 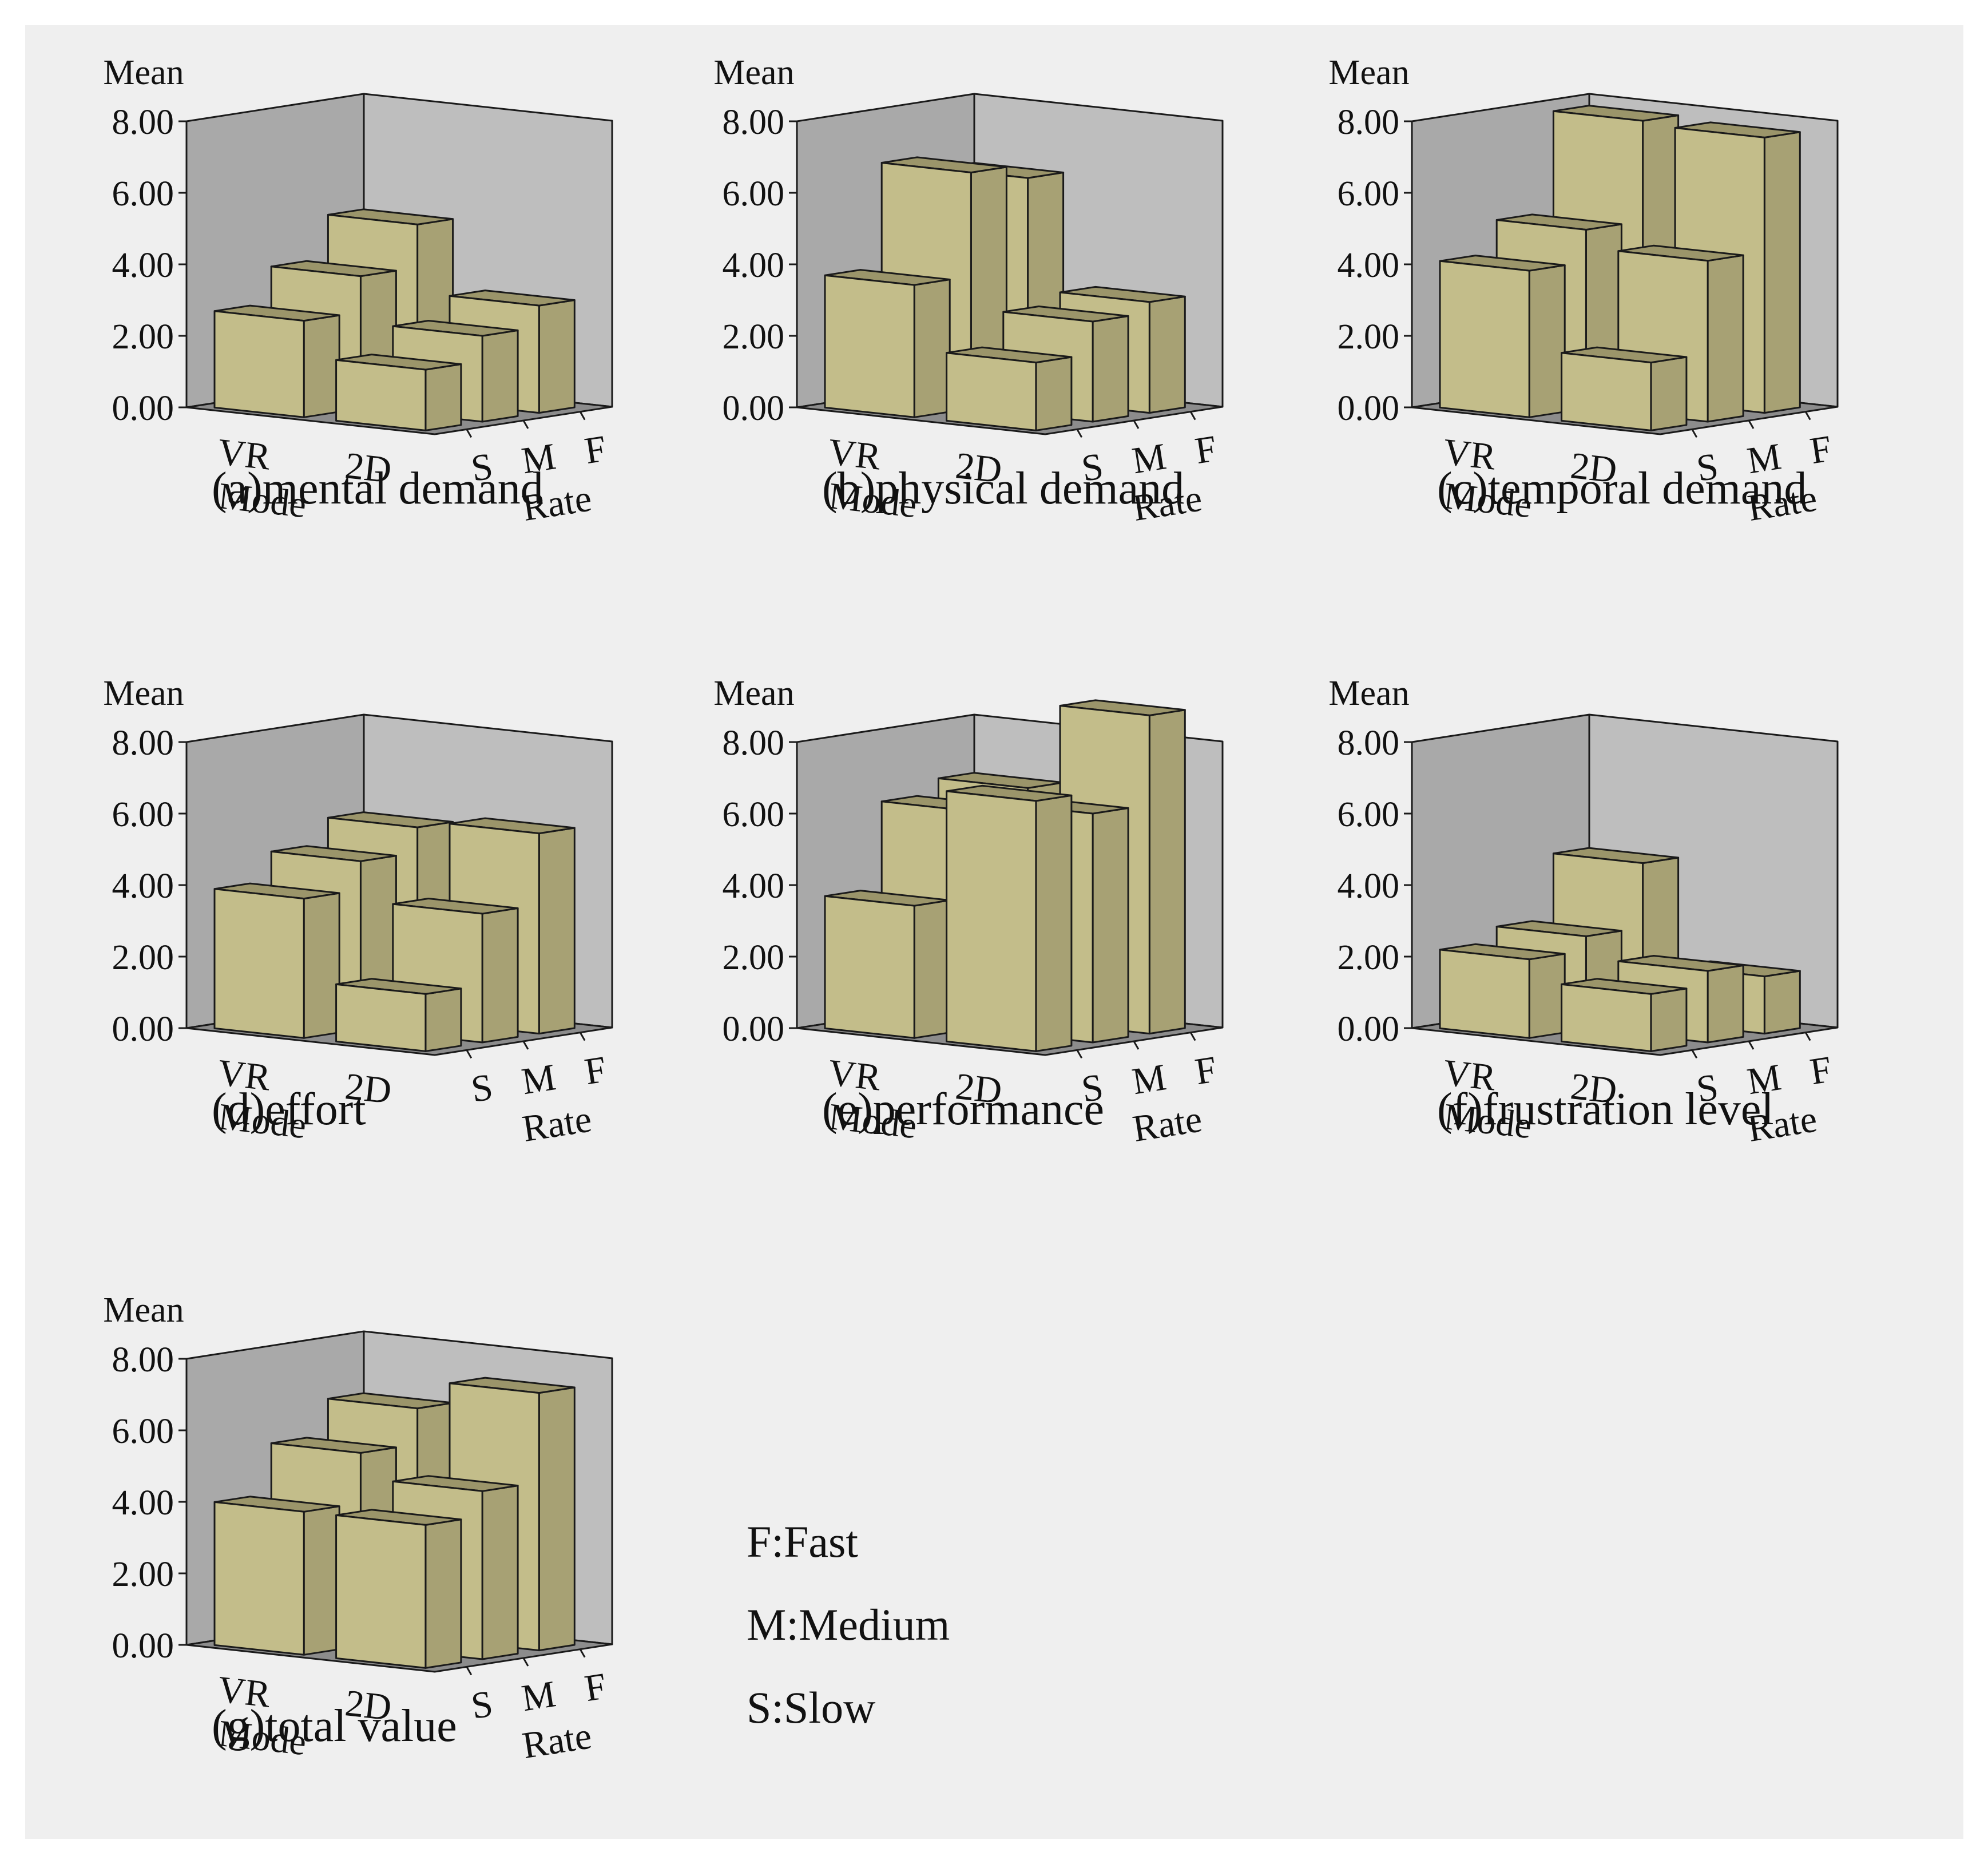 I want to click on legend-medium: M:Medium, so click(x=849, y=1624).